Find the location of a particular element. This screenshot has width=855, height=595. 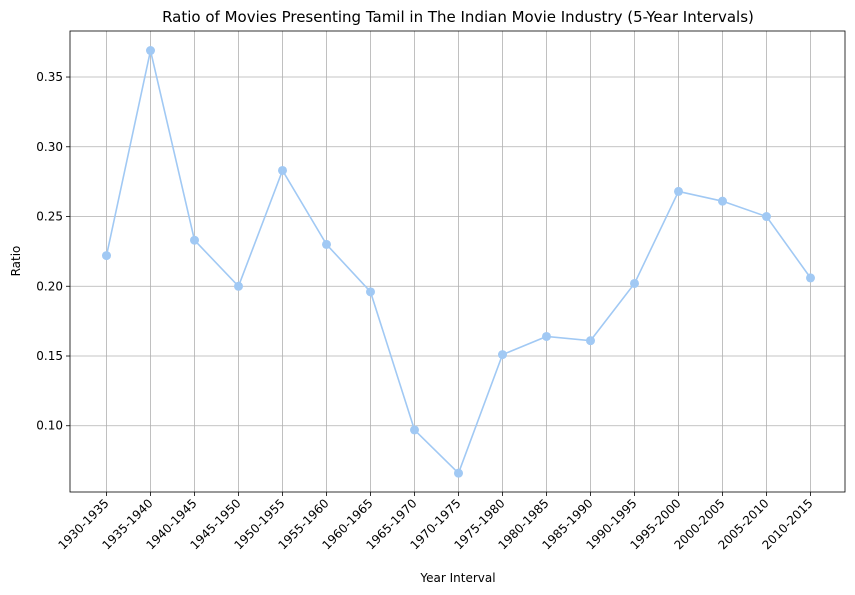

x-axis-label: Year Interval is located at coordinates (457, 578).